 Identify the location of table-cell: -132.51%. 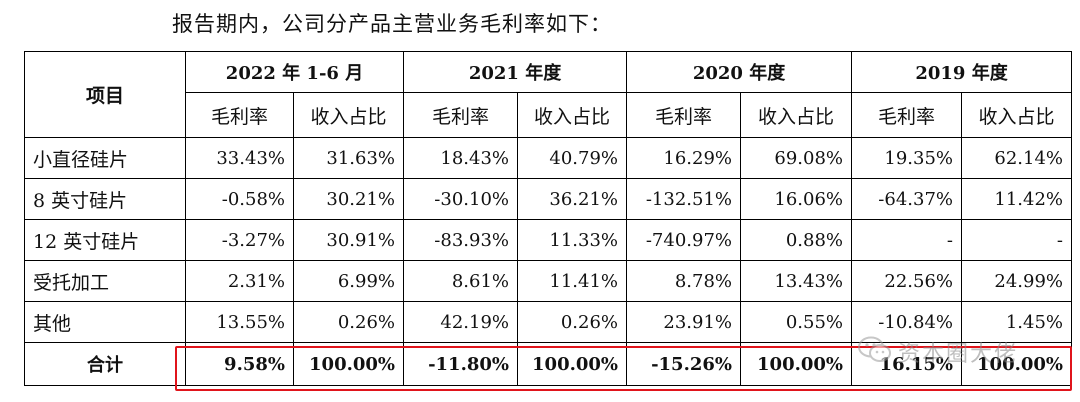
(684, 199).